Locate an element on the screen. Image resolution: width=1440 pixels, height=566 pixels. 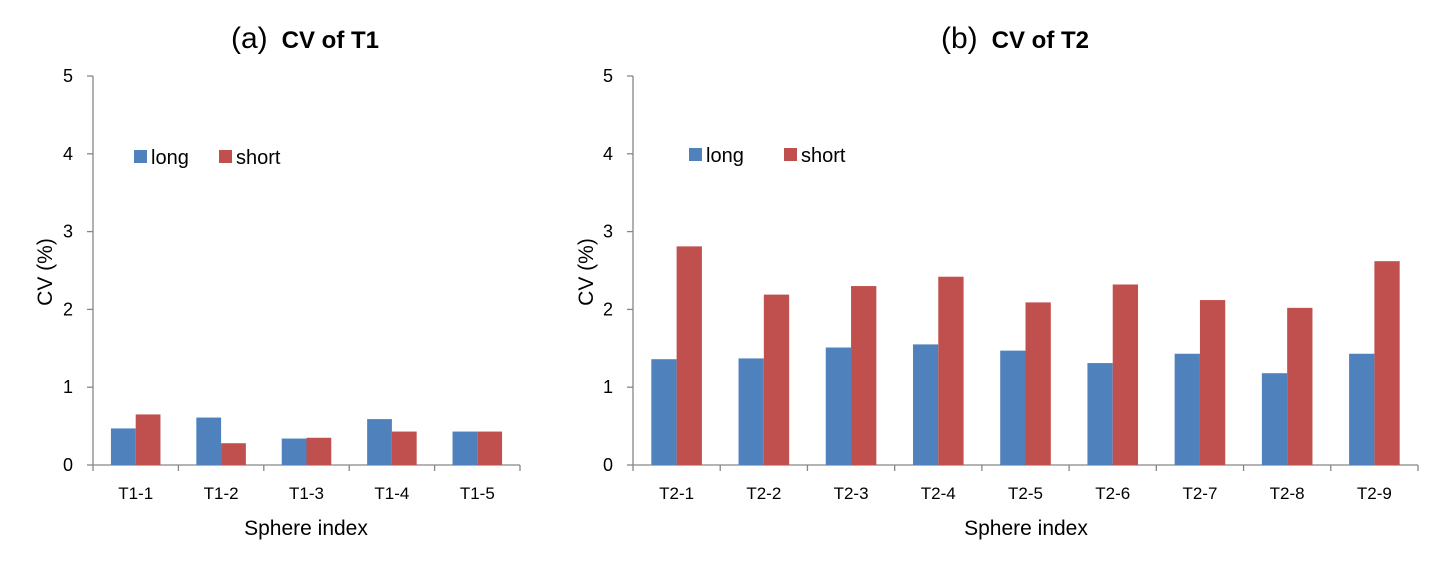
x-tick-label: T1-3 is located at coordinates (306, 493).